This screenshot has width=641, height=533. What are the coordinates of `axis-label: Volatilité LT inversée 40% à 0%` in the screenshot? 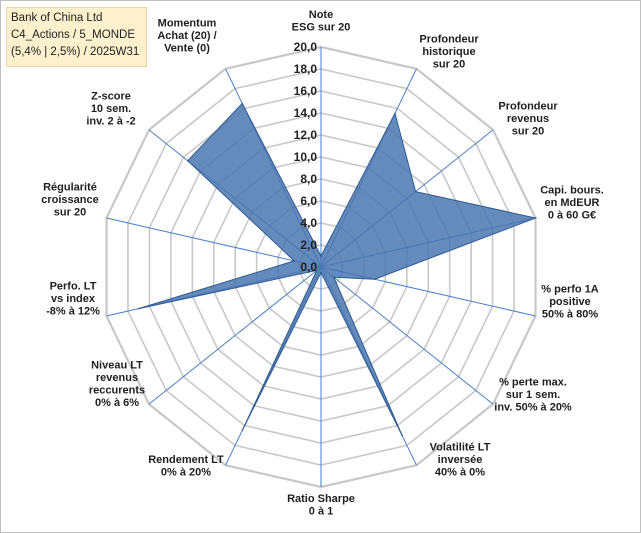 It's located at (460, 460).